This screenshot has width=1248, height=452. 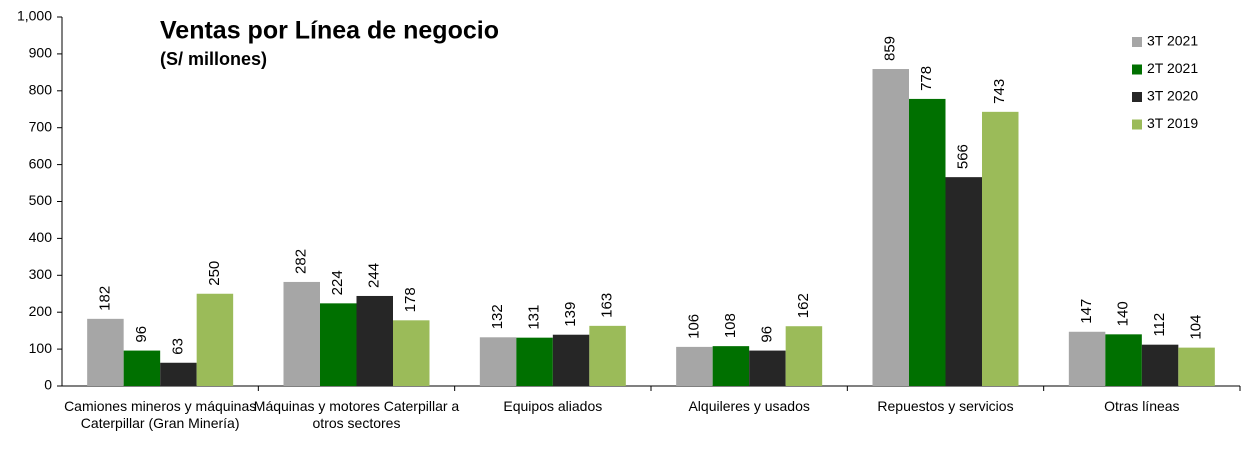 What do you see at coordinates (41, 126) in the screenshot?
I see `y-tick-label: 700` at bounding box center [41, 126].